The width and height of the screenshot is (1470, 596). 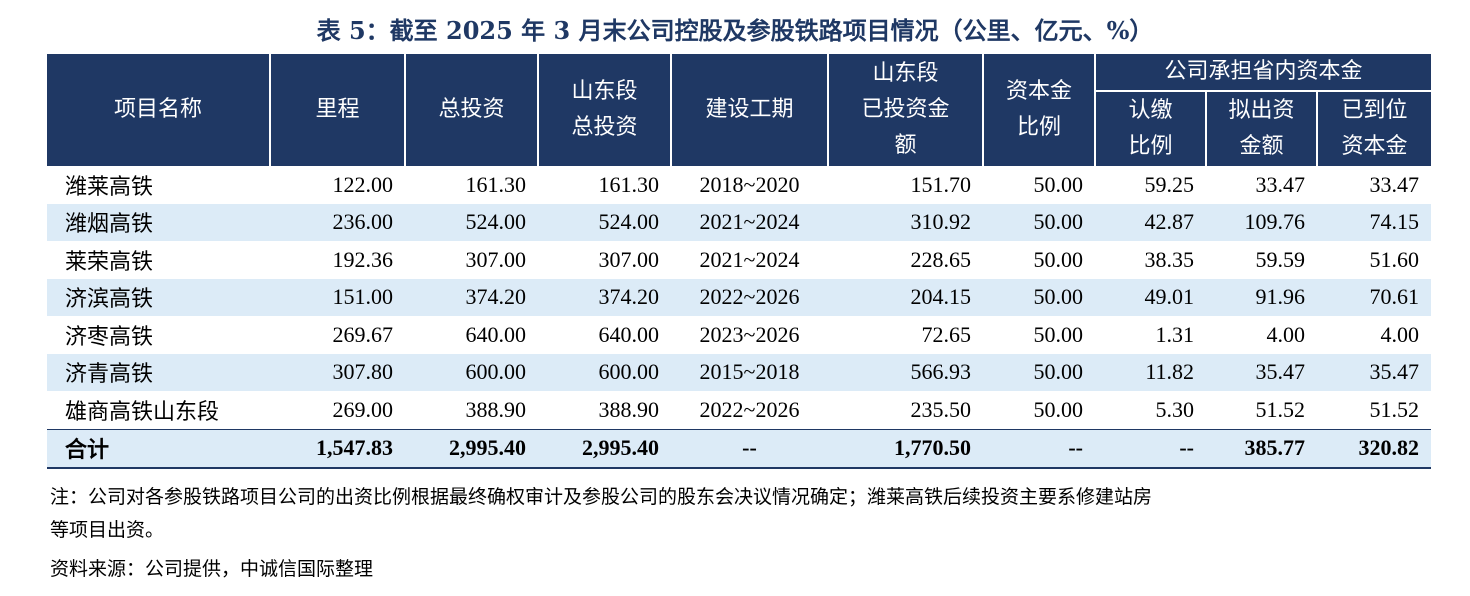 What do you see at coordinates (158, 110) in the screenshot?
I see `header-name: 项目名称` at bounding box center [158, 110].